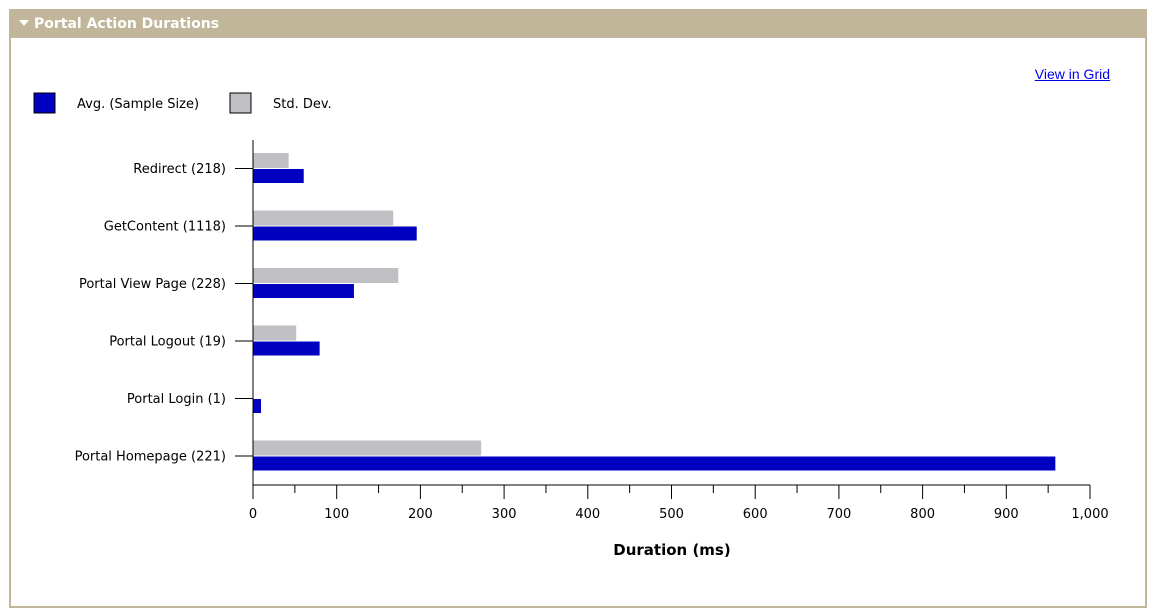 This screenshot has width=1151, height=611. What do you see at coordinates (587, 514) in the screenshot?
I see `x-tick-label: 400` at bounding box center [587, 514].